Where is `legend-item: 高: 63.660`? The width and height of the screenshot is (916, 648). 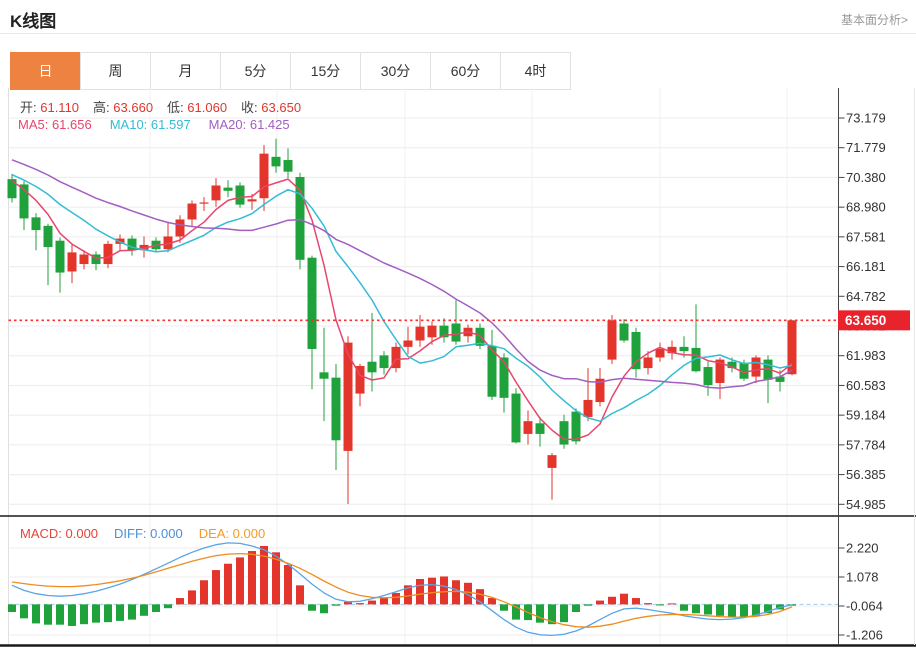 legend-item: 高: 63.660 is located at coordinates (123, 107).